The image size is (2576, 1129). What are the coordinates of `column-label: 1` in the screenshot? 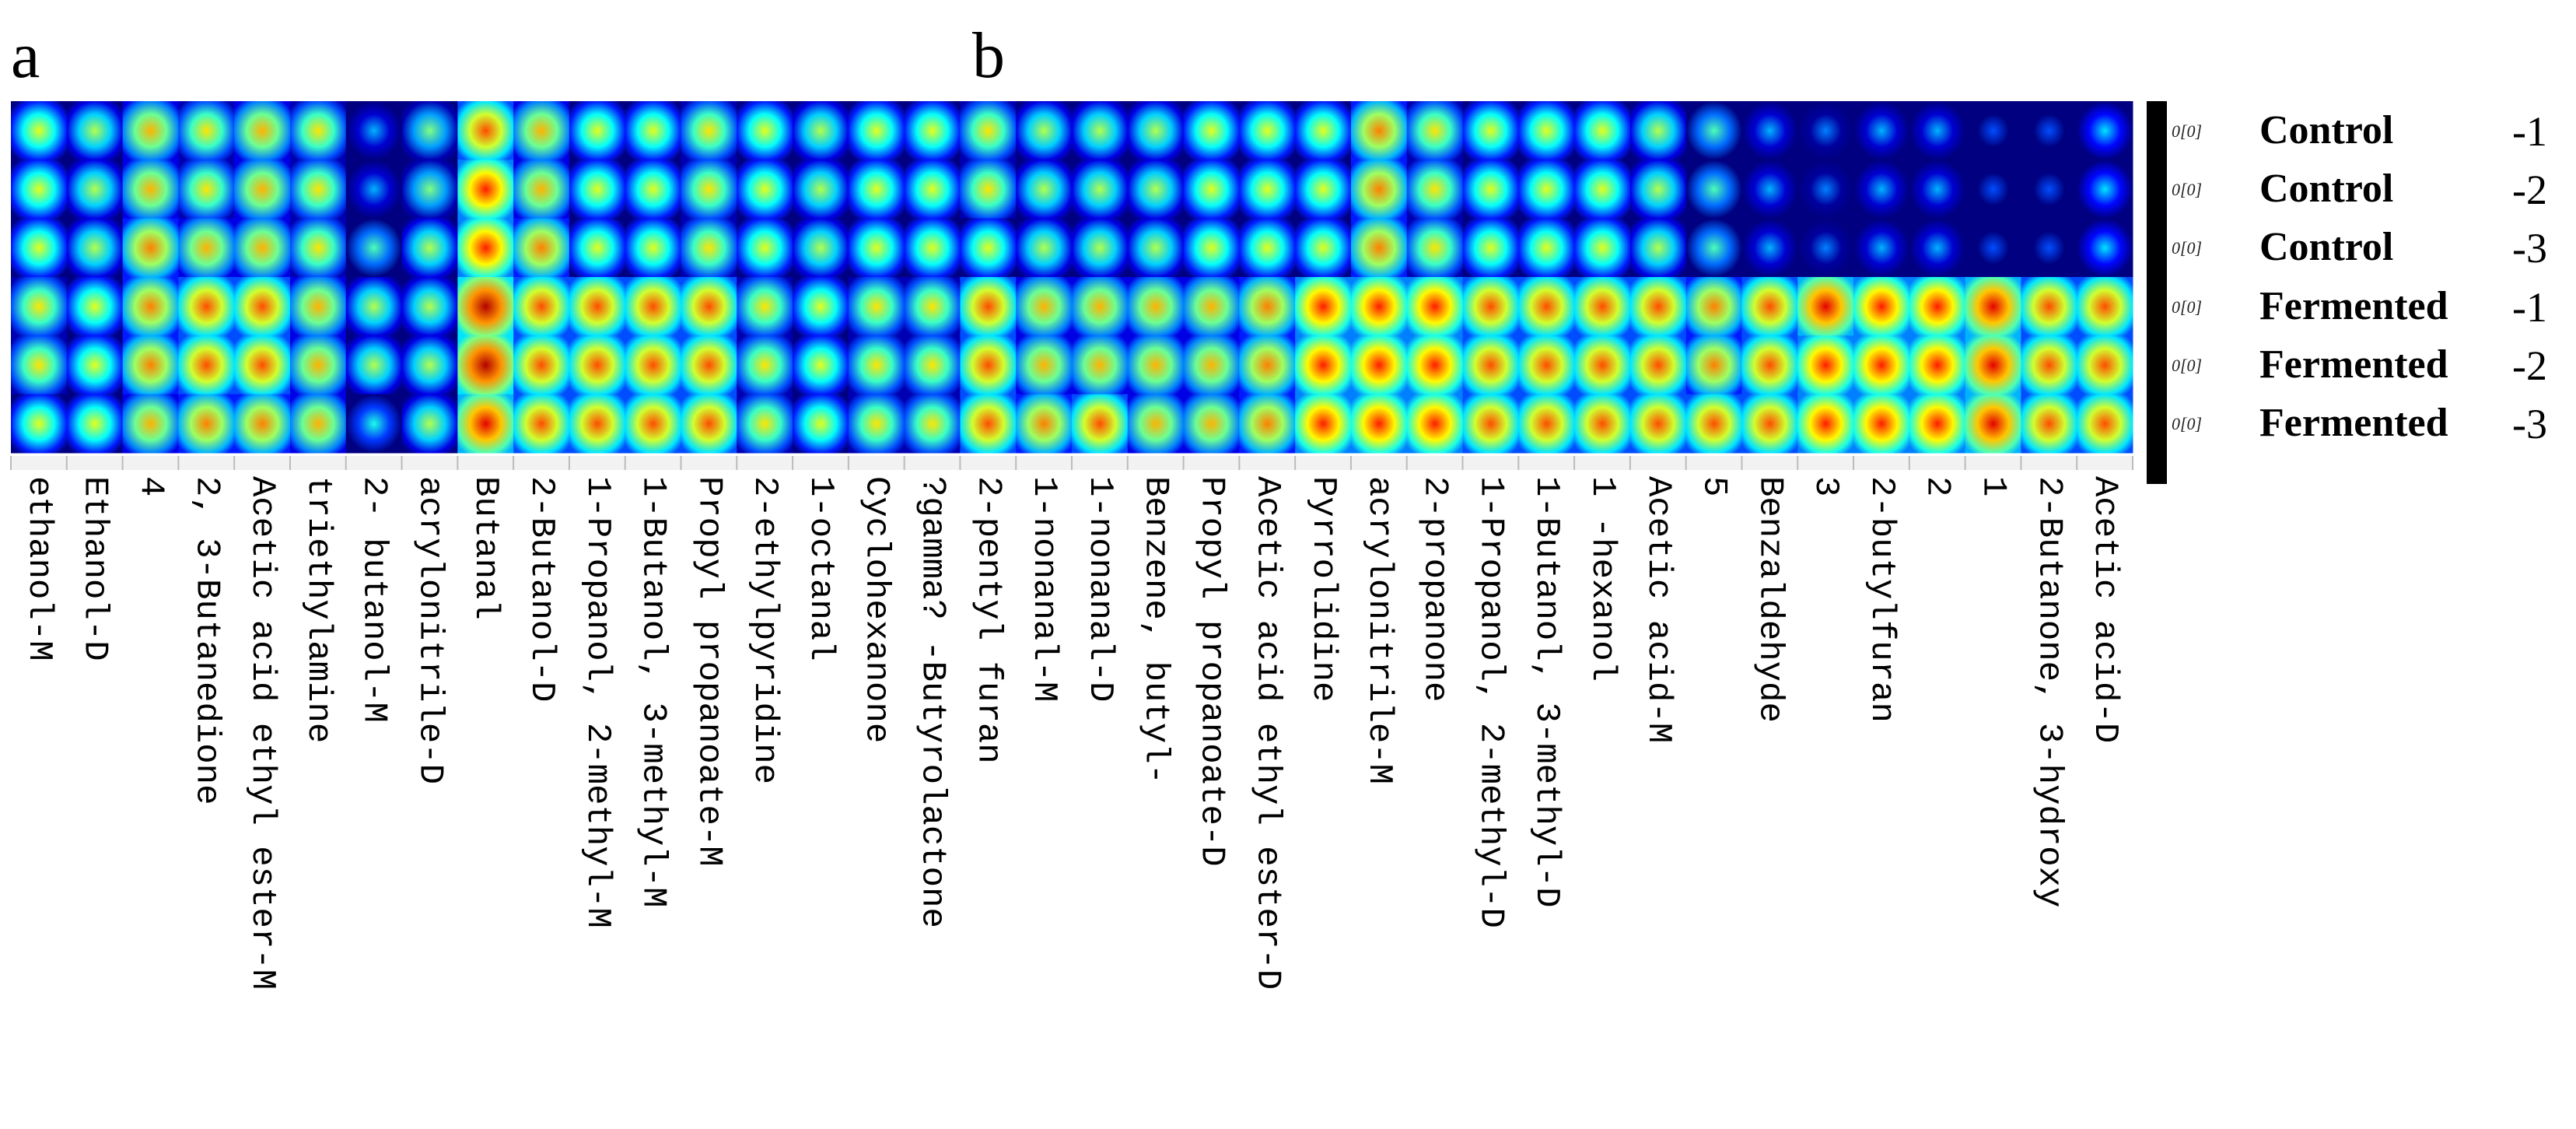 It's located at (1993, 486).